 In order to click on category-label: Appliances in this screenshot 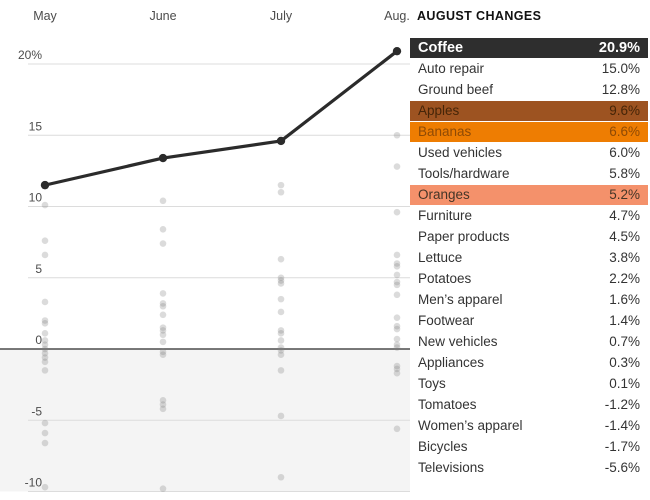, I will do `click(451, 362)`.